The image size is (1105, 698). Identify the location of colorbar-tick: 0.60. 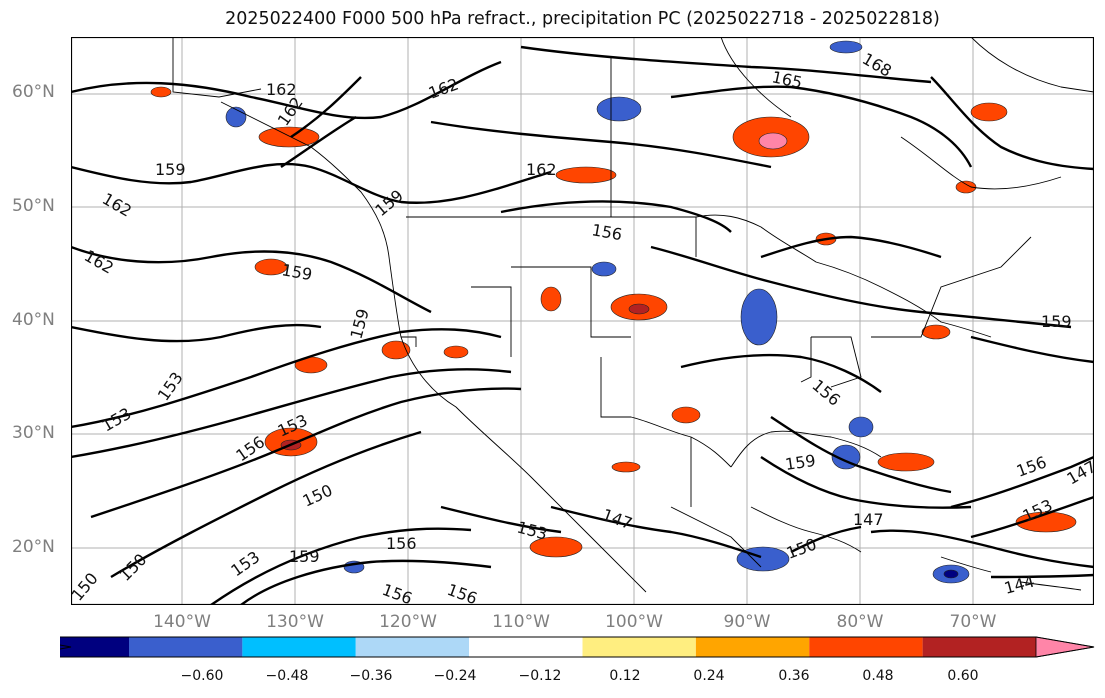
(963, 676).